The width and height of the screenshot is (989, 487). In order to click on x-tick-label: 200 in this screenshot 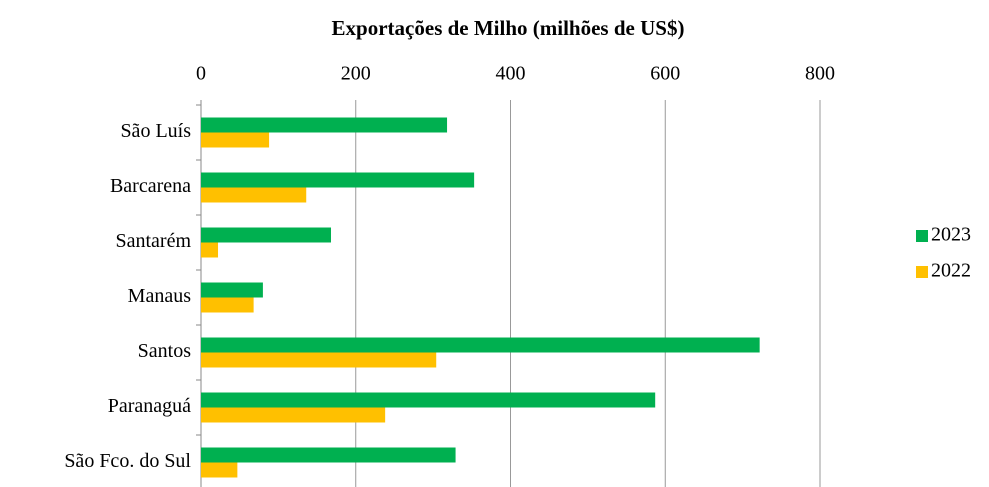, I will do `click(356, 74)`.